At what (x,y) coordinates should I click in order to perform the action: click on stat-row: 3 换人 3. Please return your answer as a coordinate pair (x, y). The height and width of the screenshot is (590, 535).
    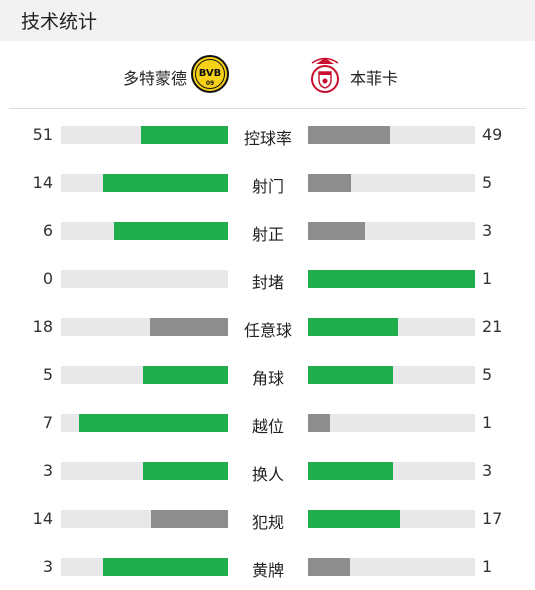
    Looking at the image, I should click on (267, 471).